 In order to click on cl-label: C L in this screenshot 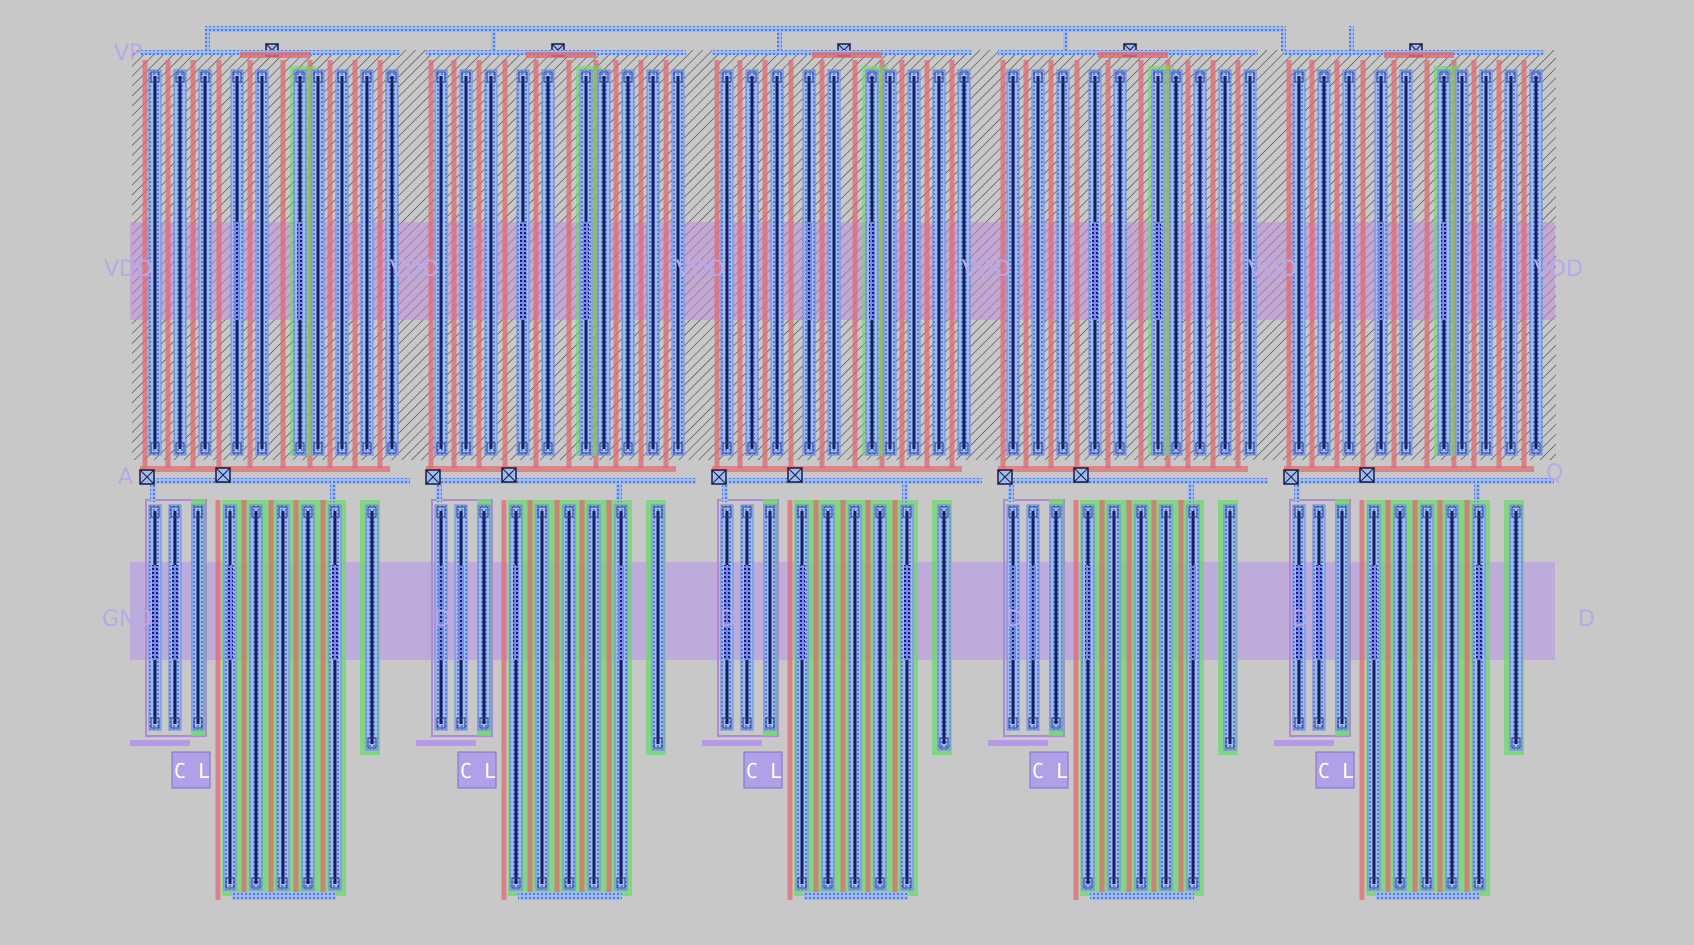, I will do `click(192, 771)`.